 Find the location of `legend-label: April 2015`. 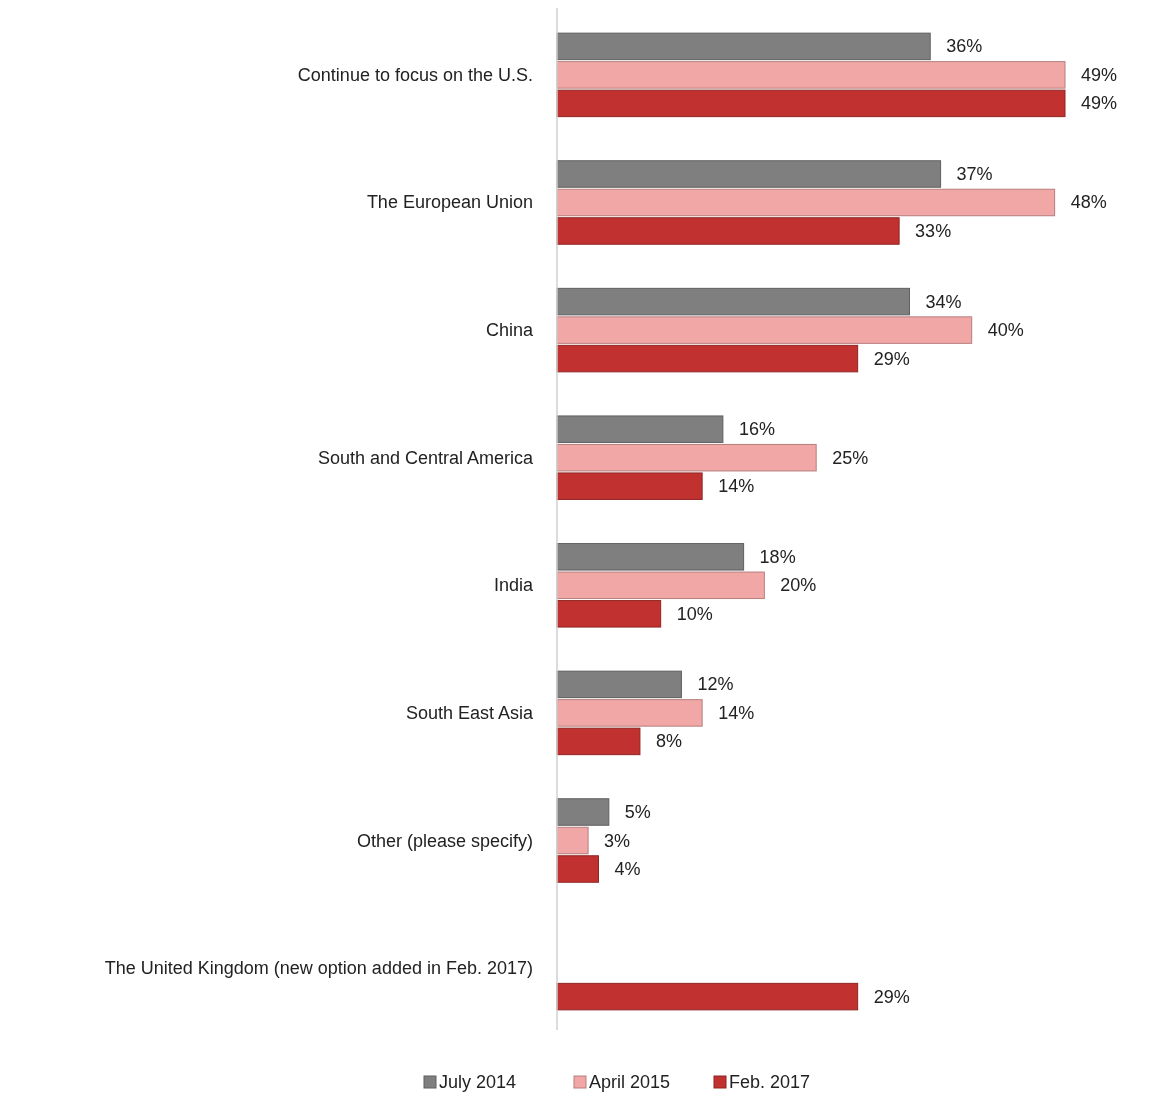

legend-label: April 2015 is located at coordinates (630, 1082).